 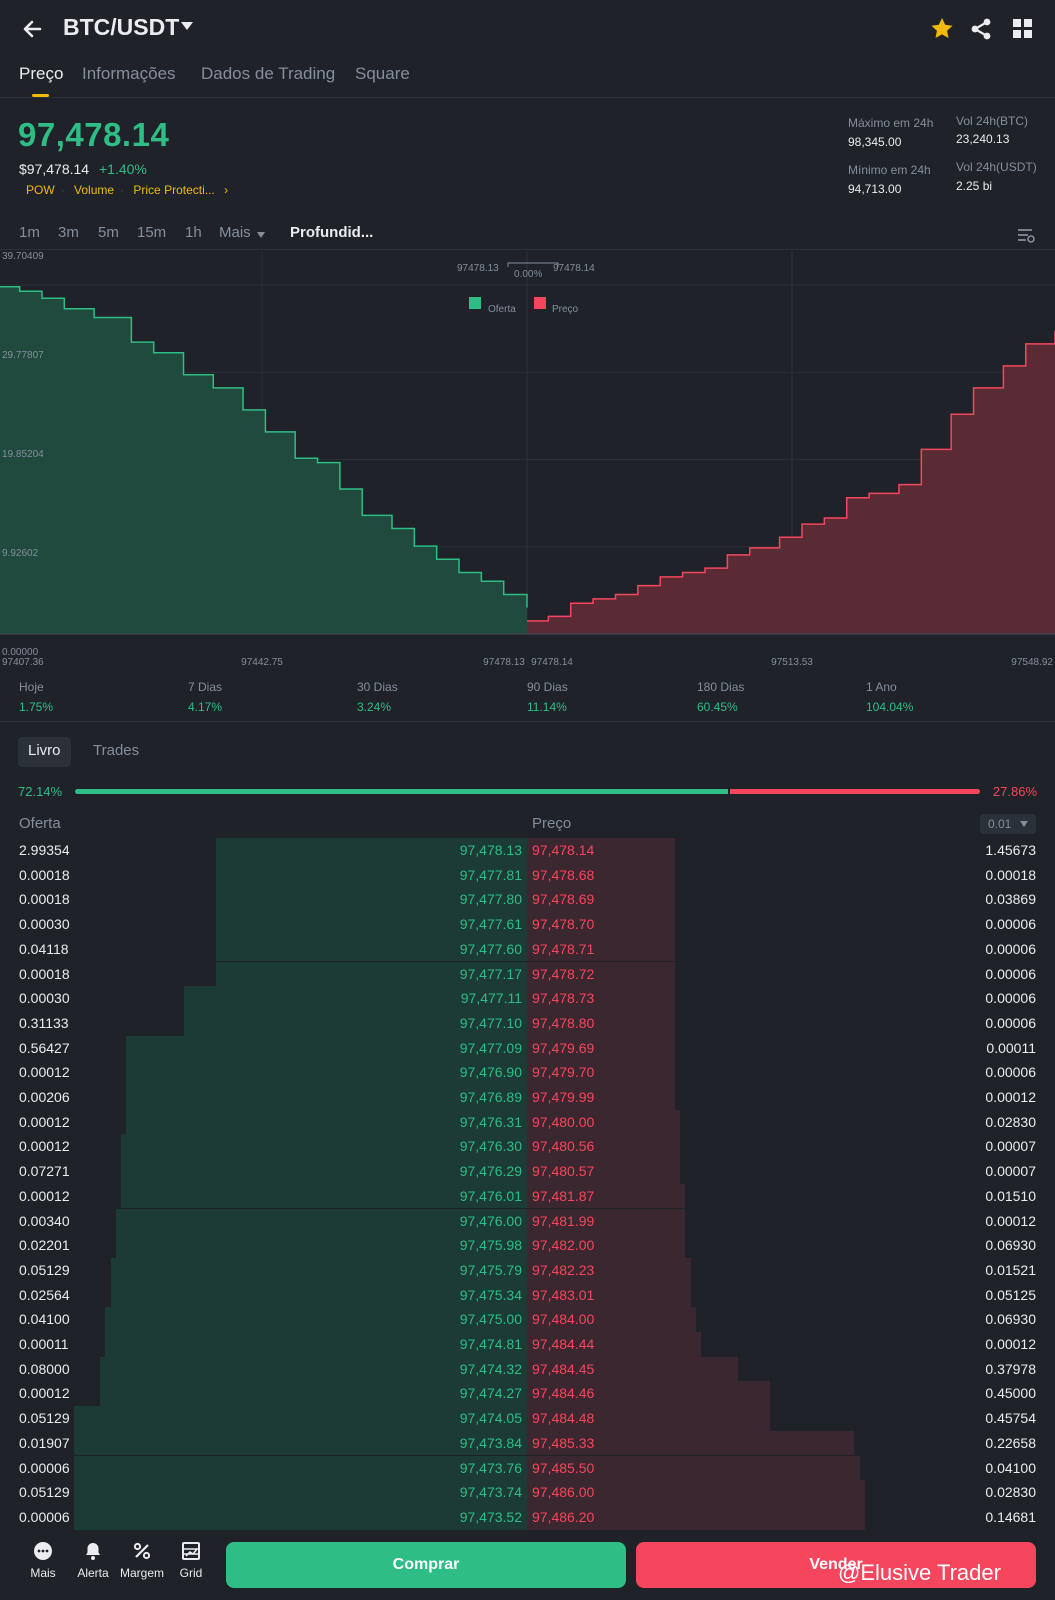 I want to click on bid-price: 97,478.13, so click(x=490, y=850).